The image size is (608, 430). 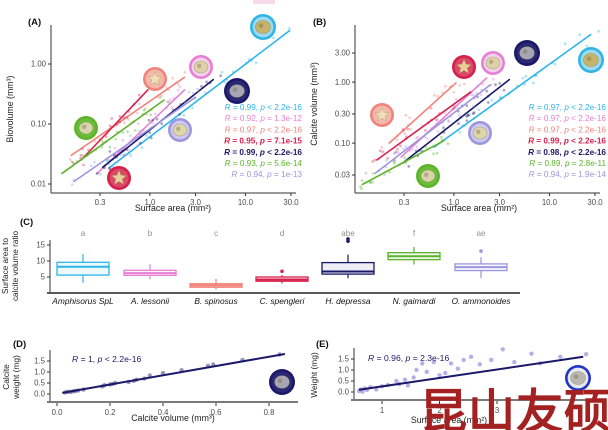 I want to click on y-tick-label: 5, so click(x=43, y=277).